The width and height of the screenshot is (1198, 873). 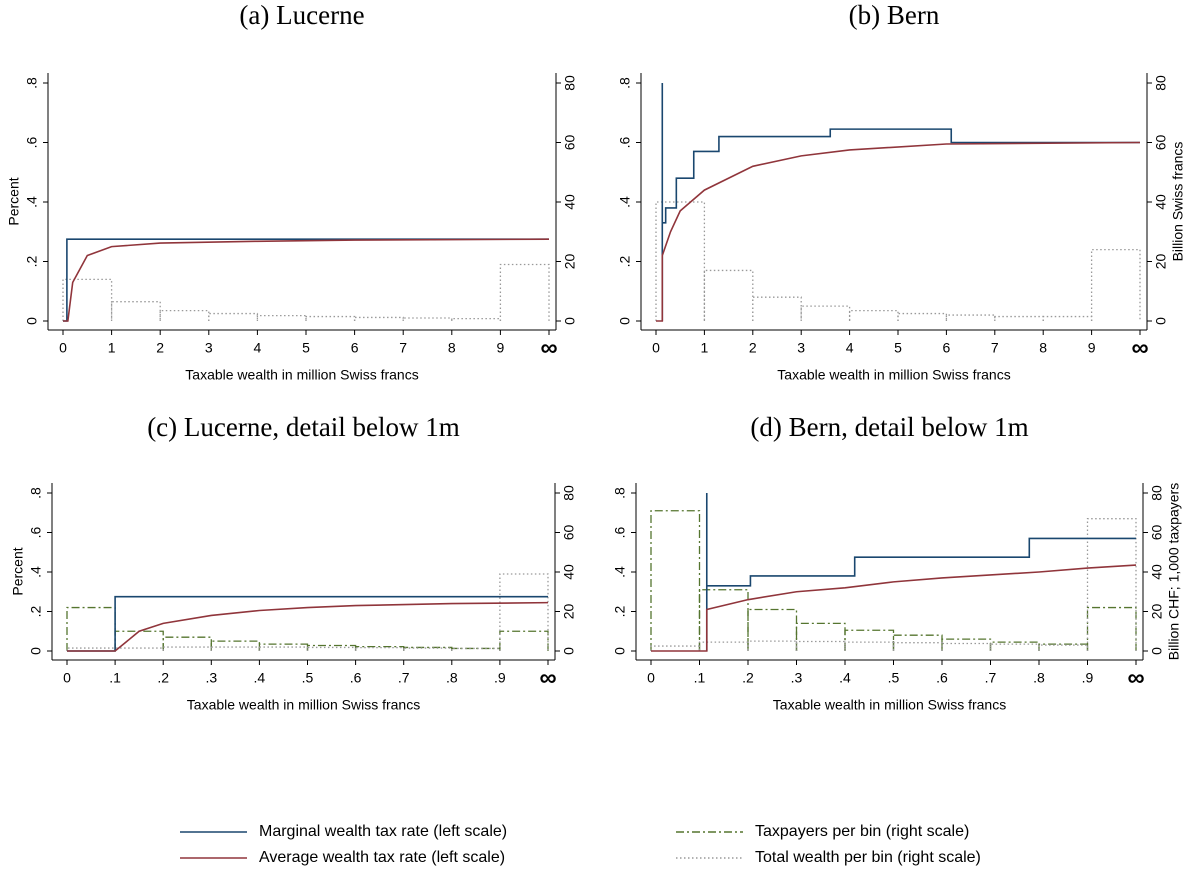 I want to click on x-tick-label: .8, so click(x=1039, y=678).